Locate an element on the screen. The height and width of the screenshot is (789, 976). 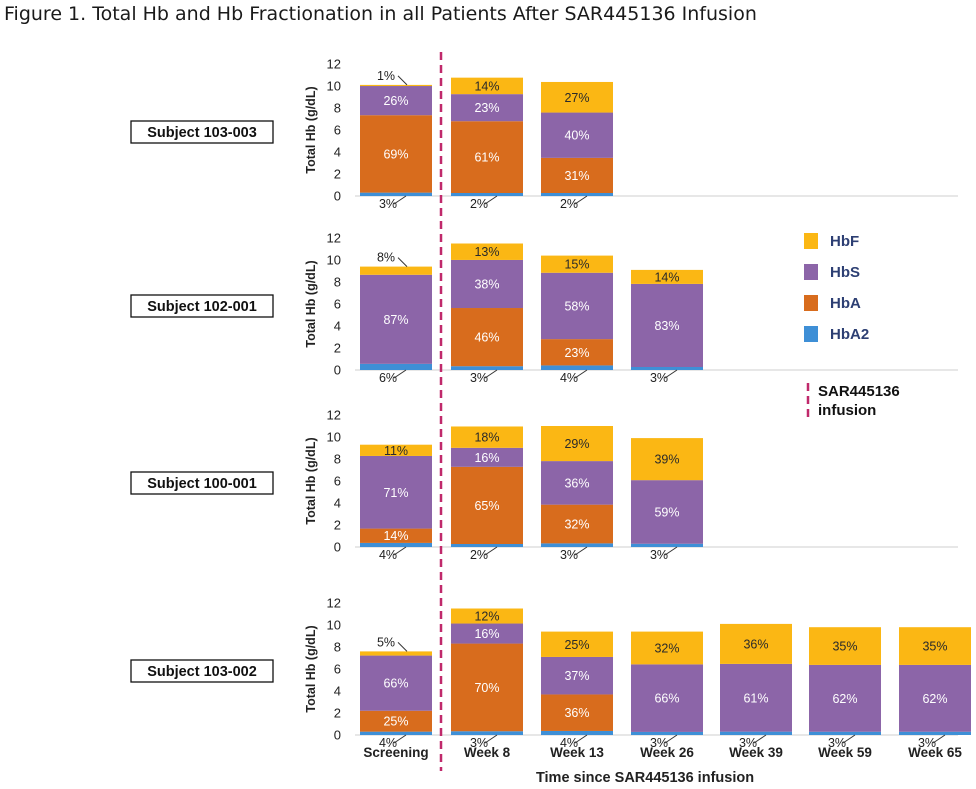
legend-swatch-hbs is located at coordinates (811, 272).